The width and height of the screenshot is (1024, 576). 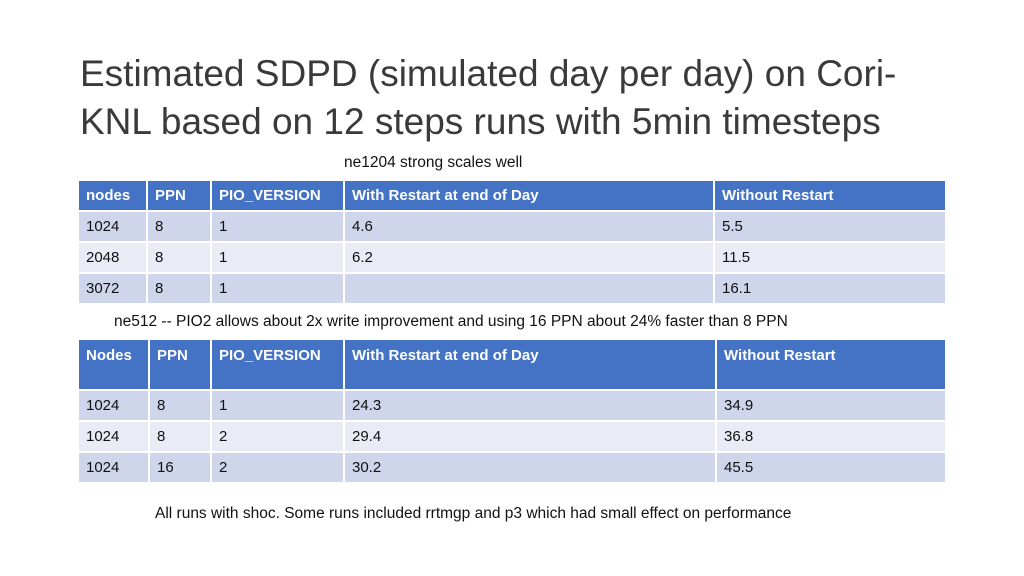 What do you see at coordinates (114, 365) in the screenshot?
I see `column-header-nodes: Nodes` at bounding box center [114, 365].